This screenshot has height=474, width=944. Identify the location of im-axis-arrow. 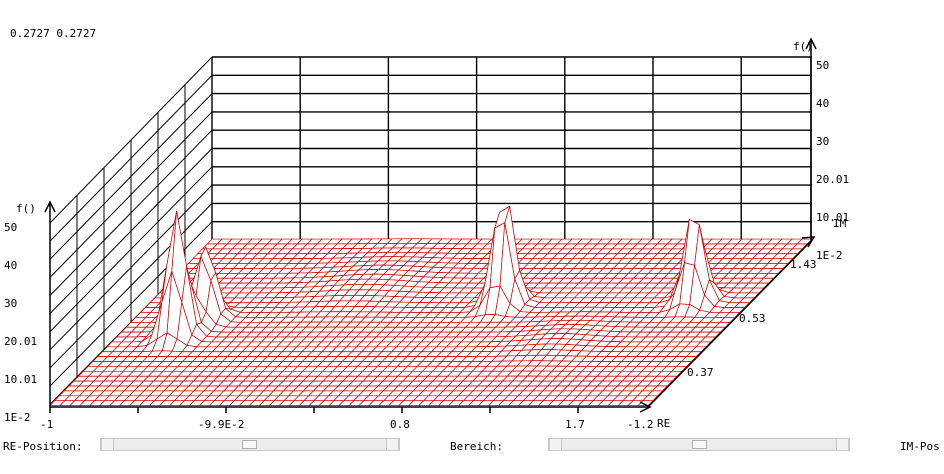
(808, 242).